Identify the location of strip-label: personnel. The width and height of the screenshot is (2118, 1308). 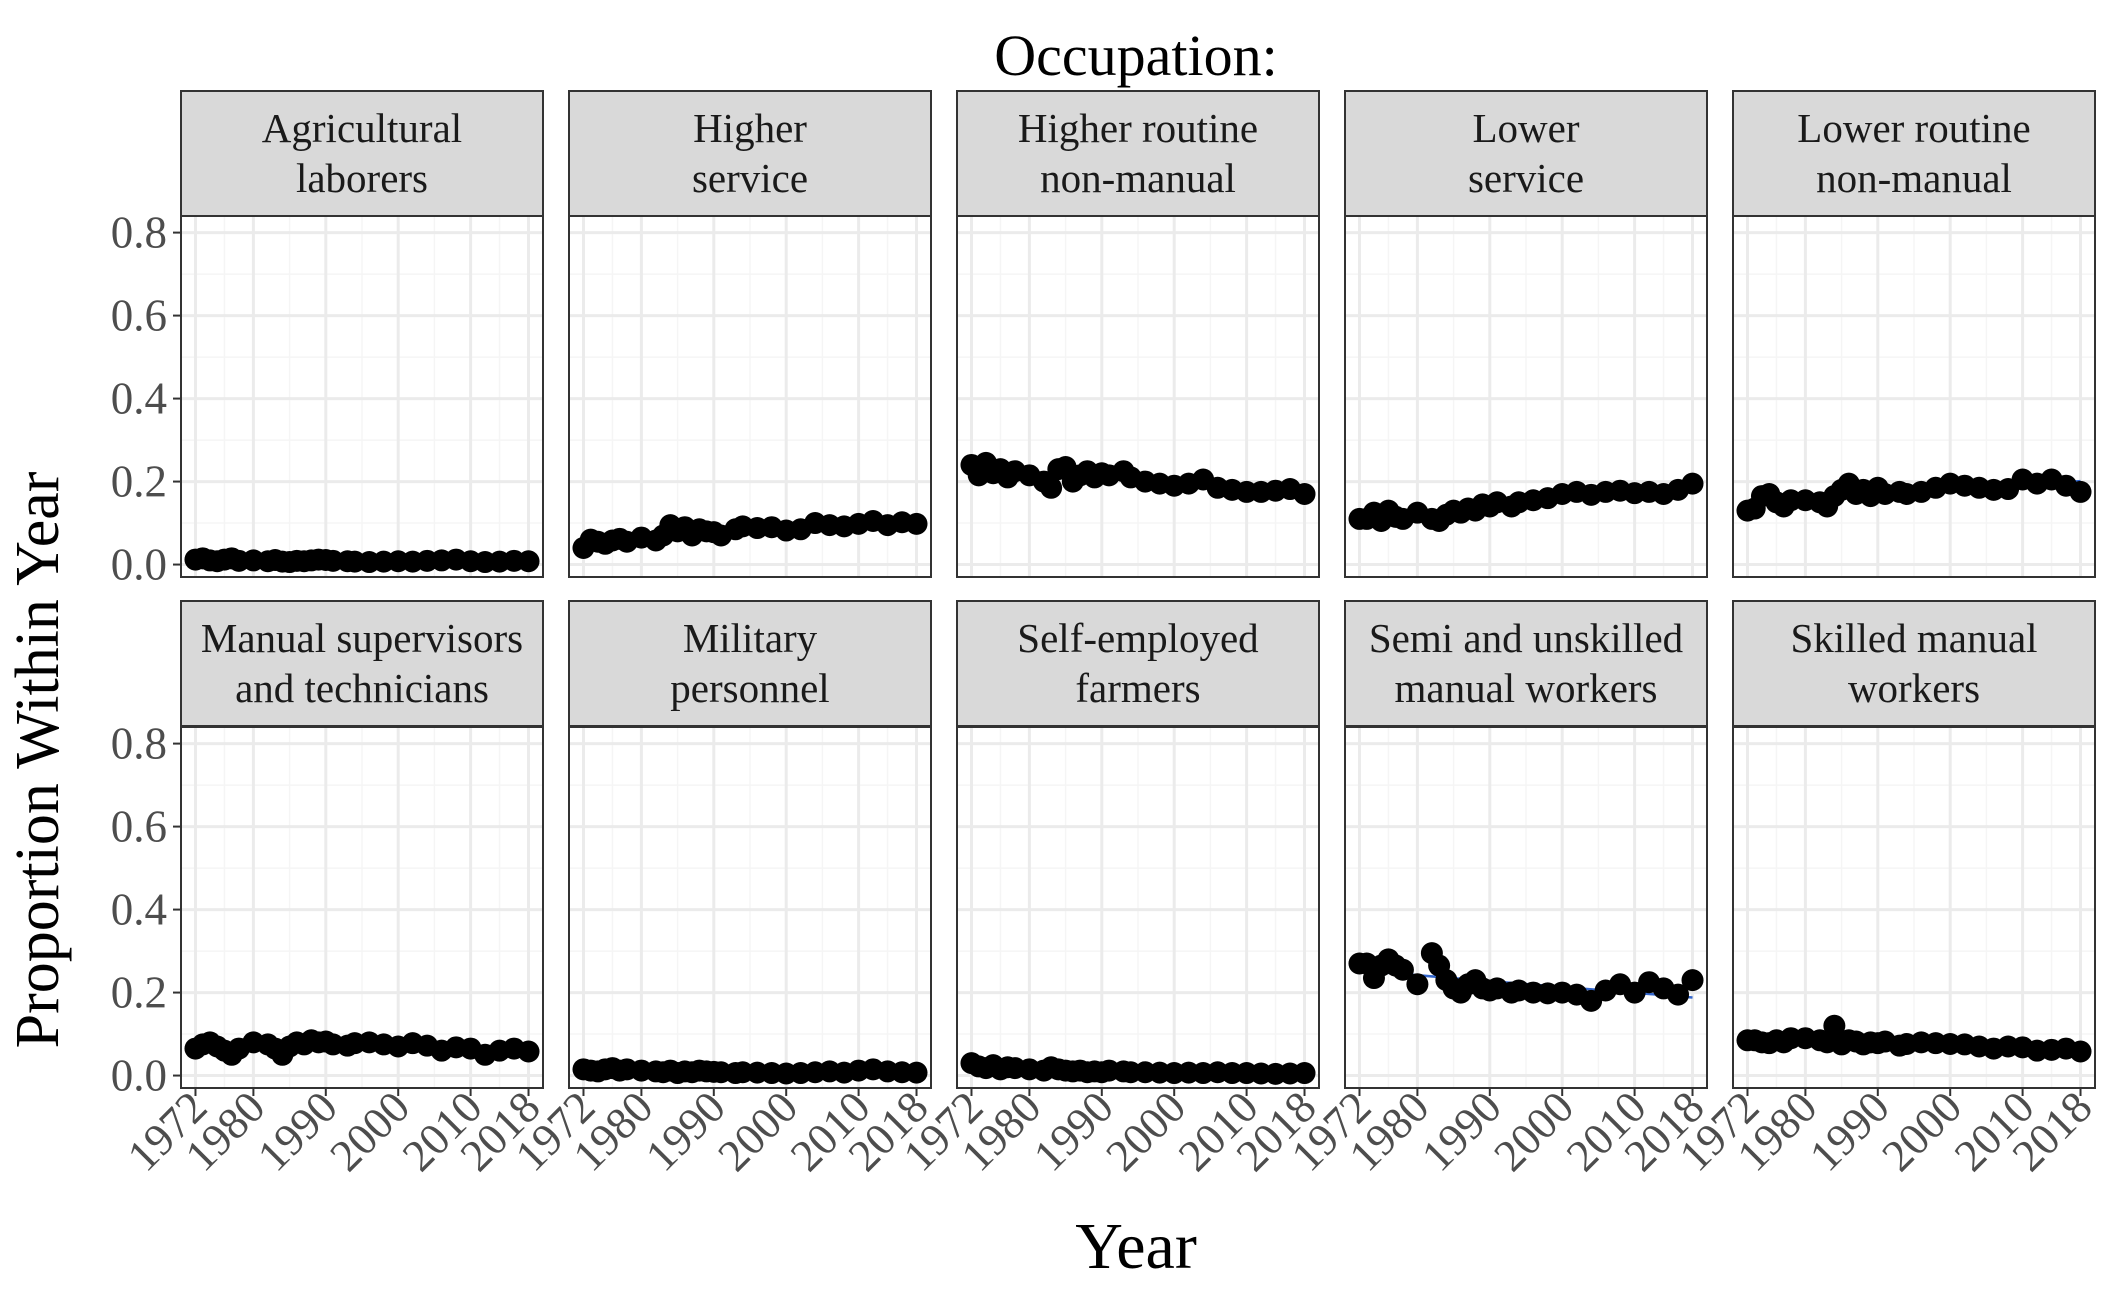
(749, 688).